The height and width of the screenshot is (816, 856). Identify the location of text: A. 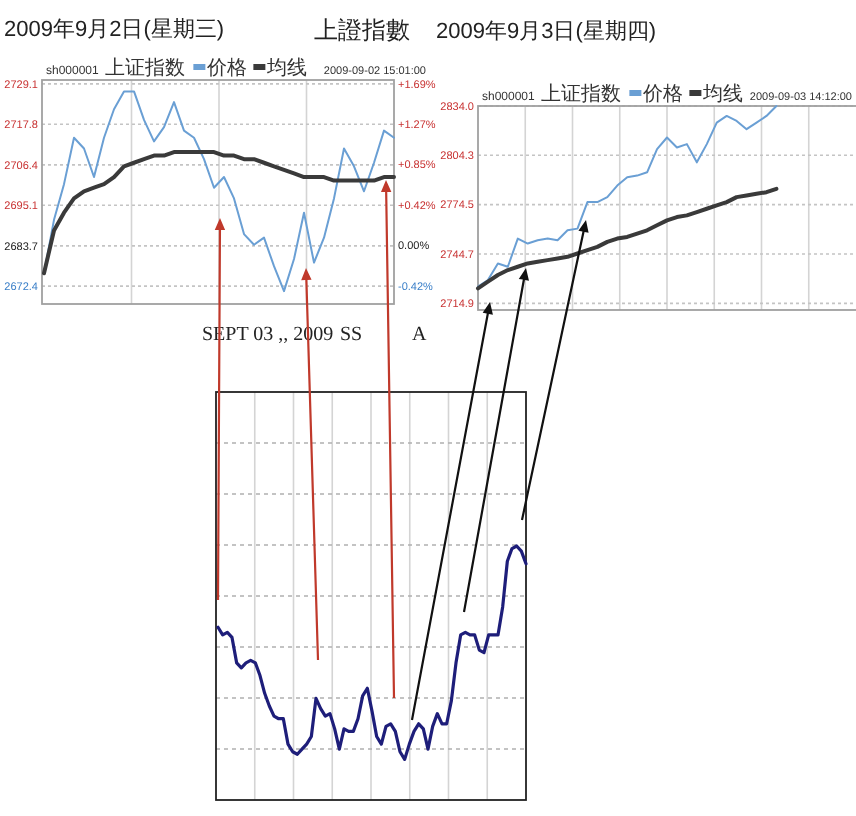
(420, 335).